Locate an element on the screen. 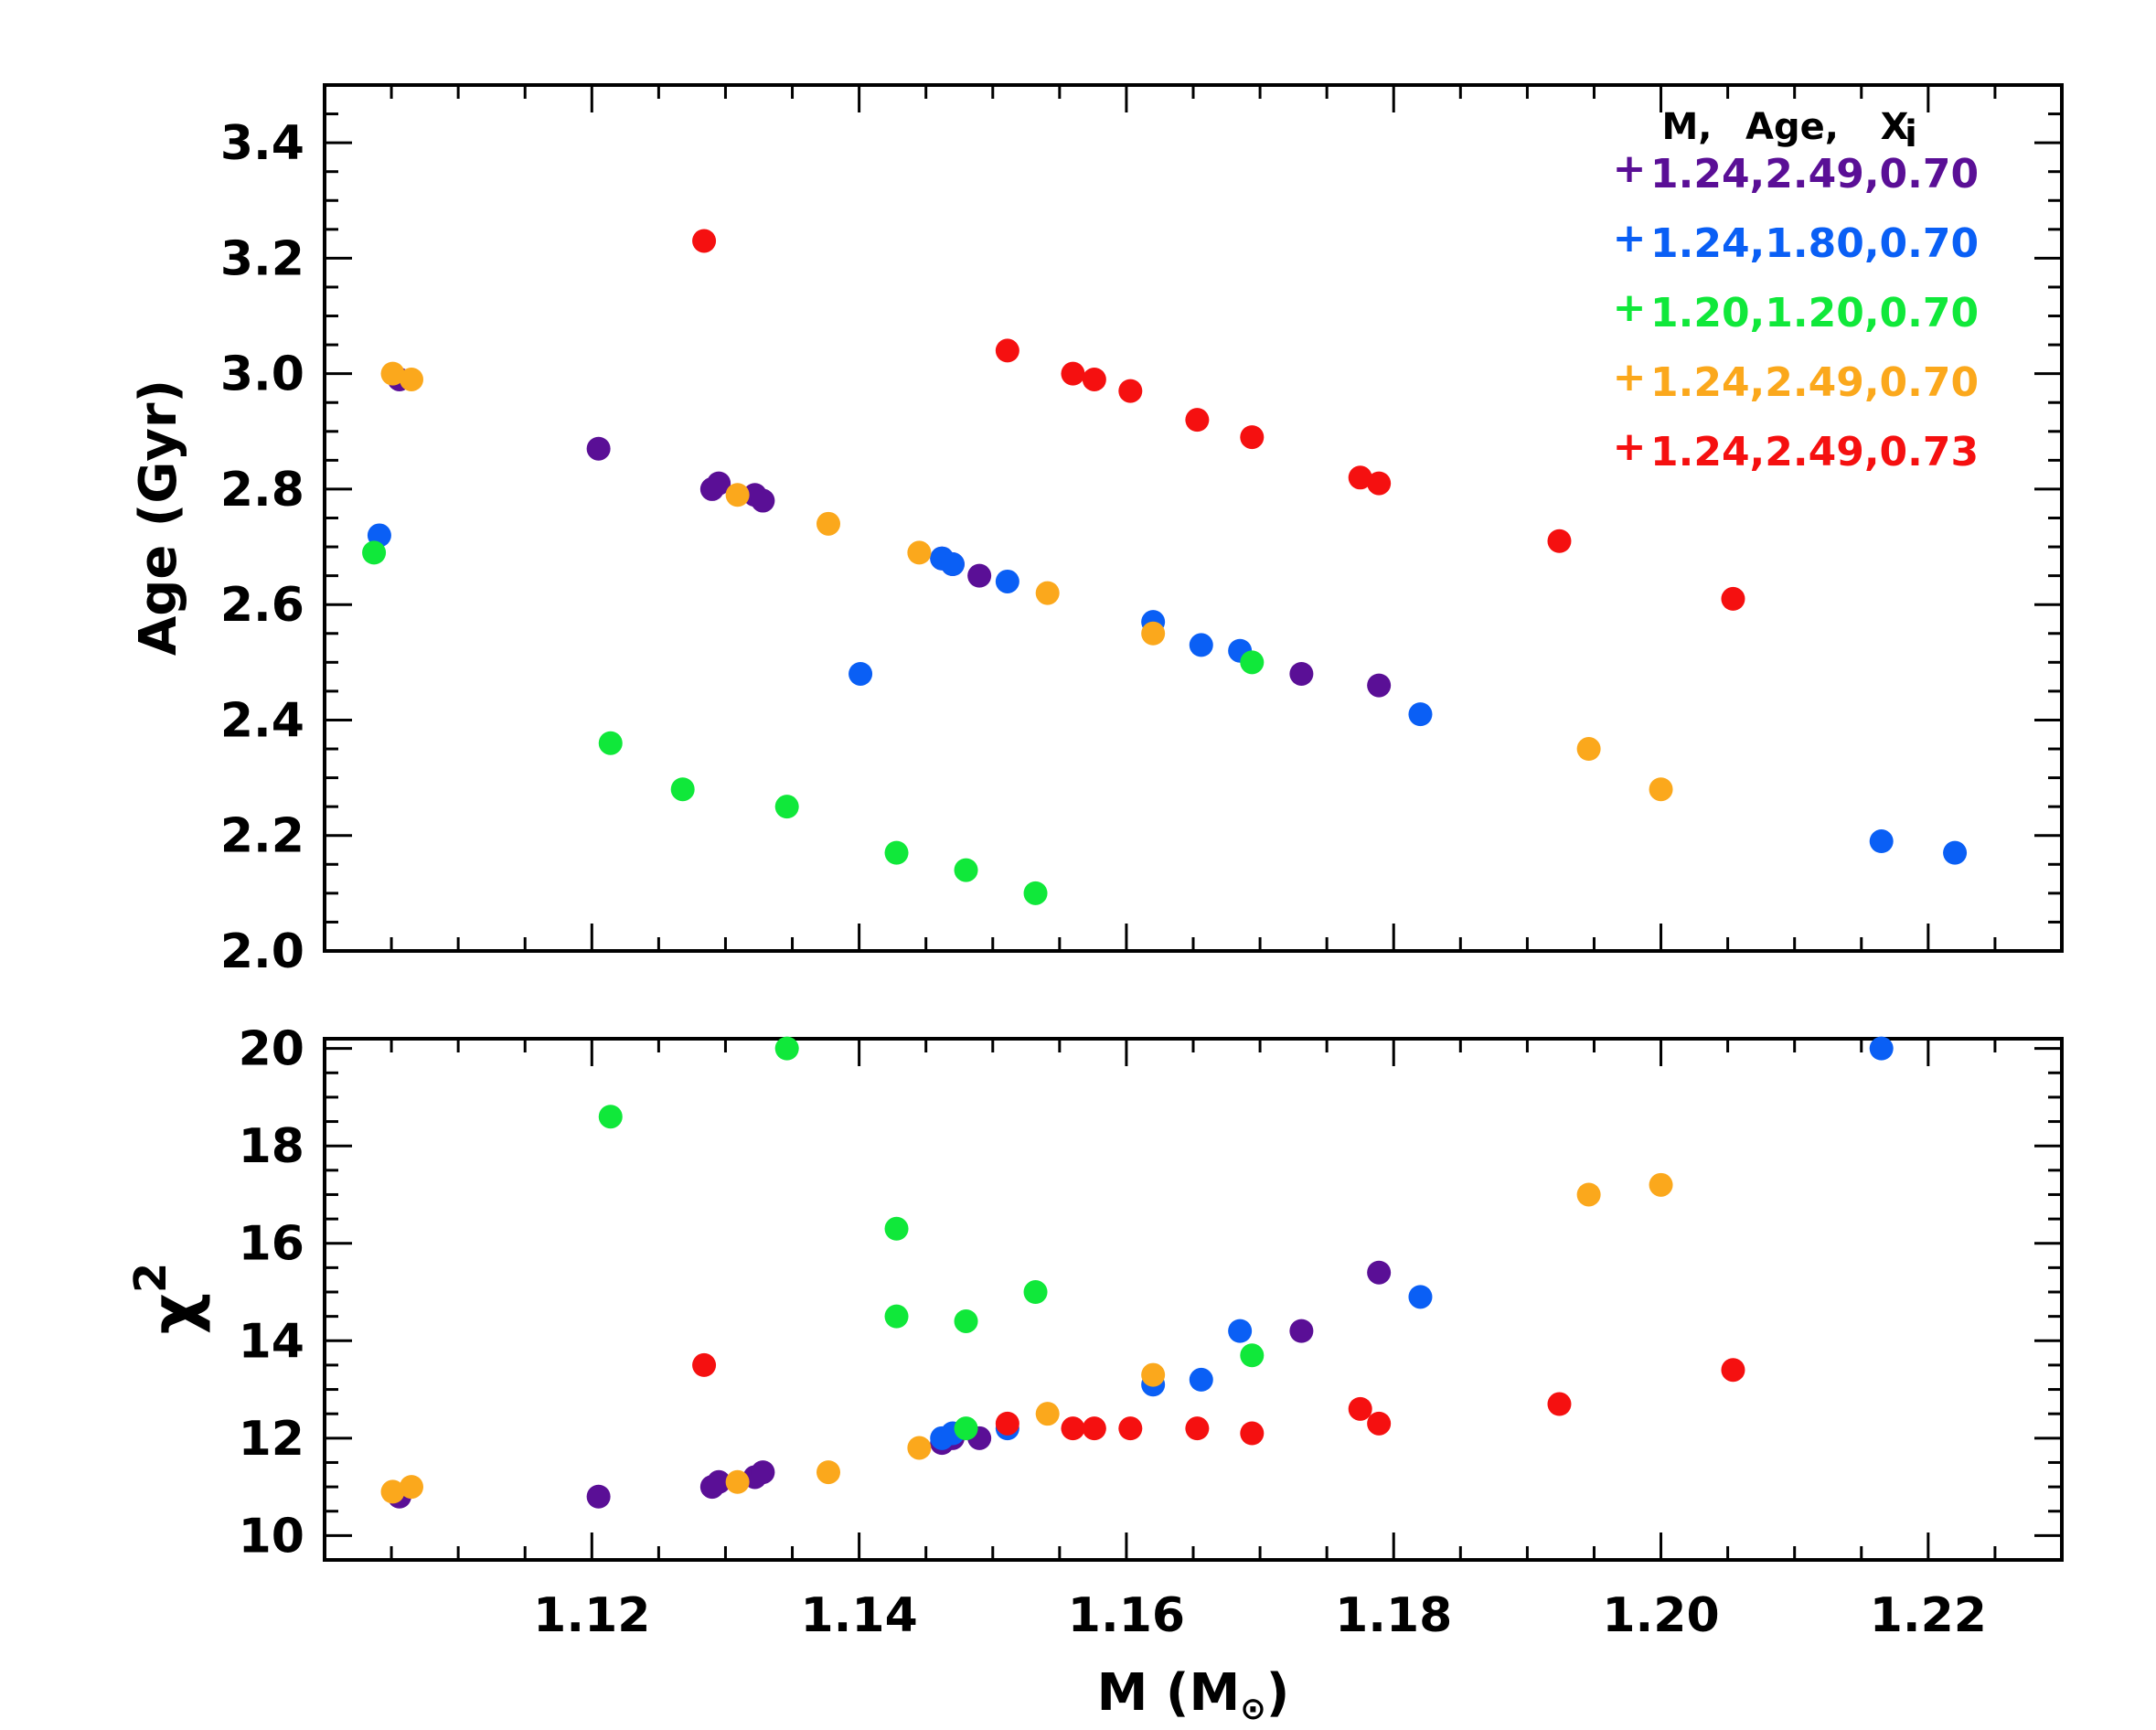  legend-label-4: 1.24,2.49,0.73 is located at coordinates (1814, 452).